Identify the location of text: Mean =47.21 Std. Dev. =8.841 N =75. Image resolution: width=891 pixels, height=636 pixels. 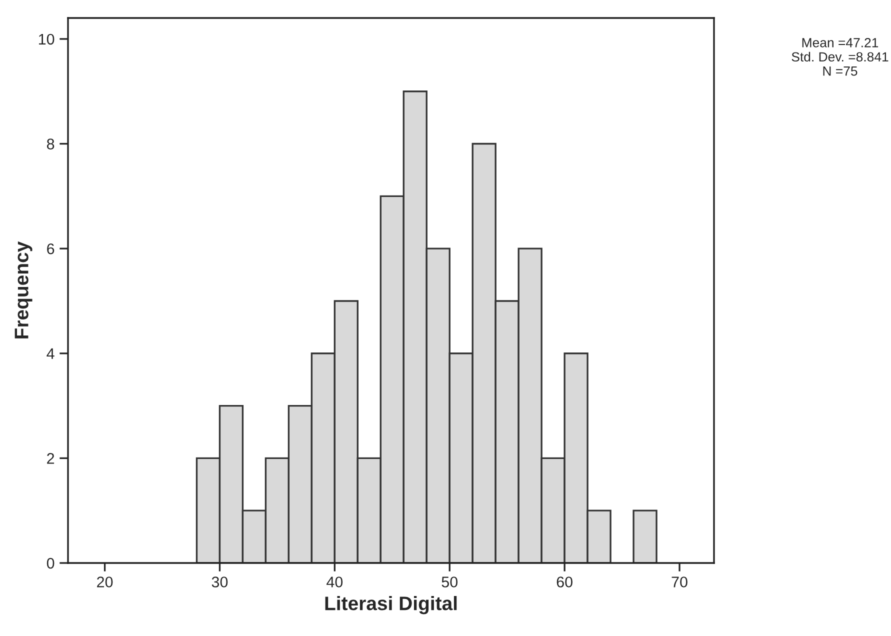
(840, 57).